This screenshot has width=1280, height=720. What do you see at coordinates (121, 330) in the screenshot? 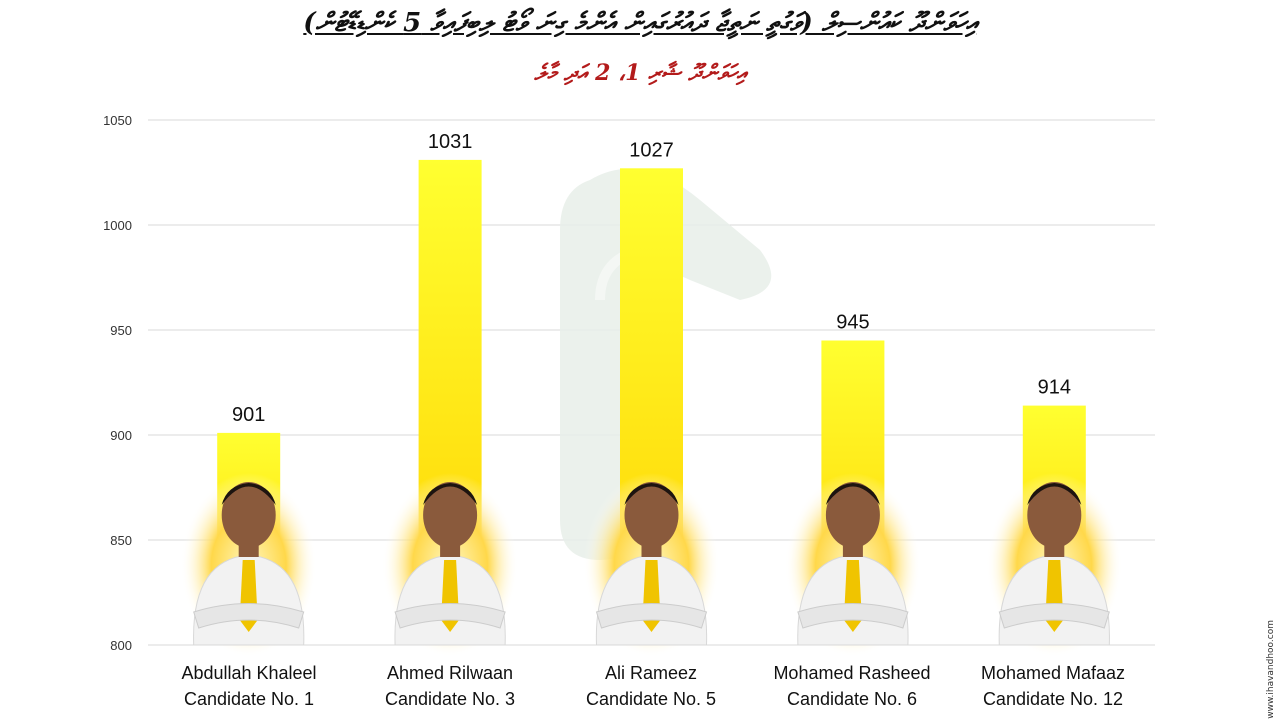
I see `y-tick-label: 950` at bounding box center [121, 330].